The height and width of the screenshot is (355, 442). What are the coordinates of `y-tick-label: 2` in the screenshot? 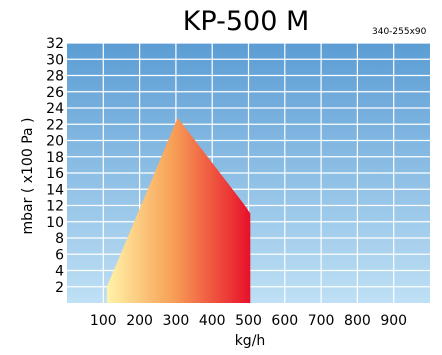 It's located at (59, 288).